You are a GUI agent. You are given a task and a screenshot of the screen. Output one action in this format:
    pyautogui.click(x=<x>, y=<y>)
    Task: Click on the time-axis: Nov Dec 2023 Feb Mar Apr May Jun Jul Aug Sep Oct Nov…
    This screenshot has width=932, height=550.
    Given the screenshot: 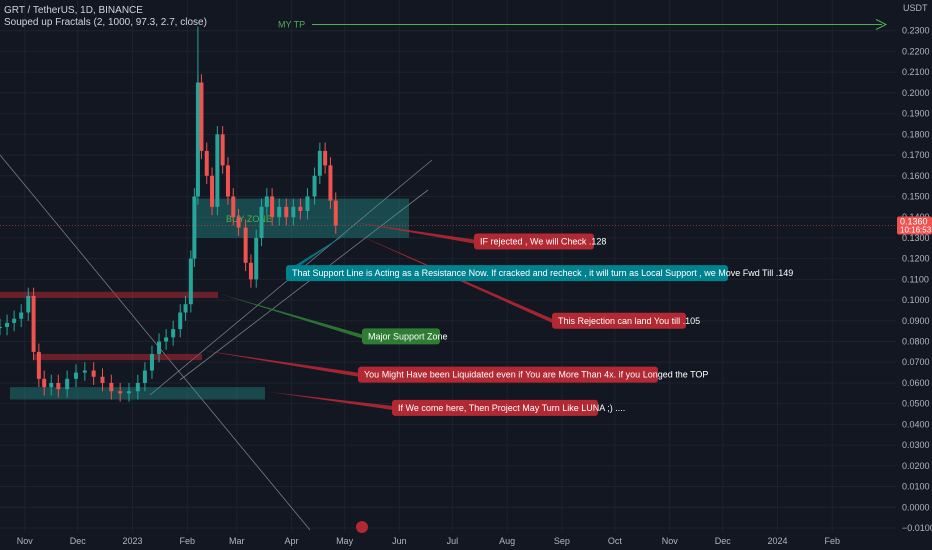 What is the action you would take?
    pyautogui.click(x=428, y=541)
    